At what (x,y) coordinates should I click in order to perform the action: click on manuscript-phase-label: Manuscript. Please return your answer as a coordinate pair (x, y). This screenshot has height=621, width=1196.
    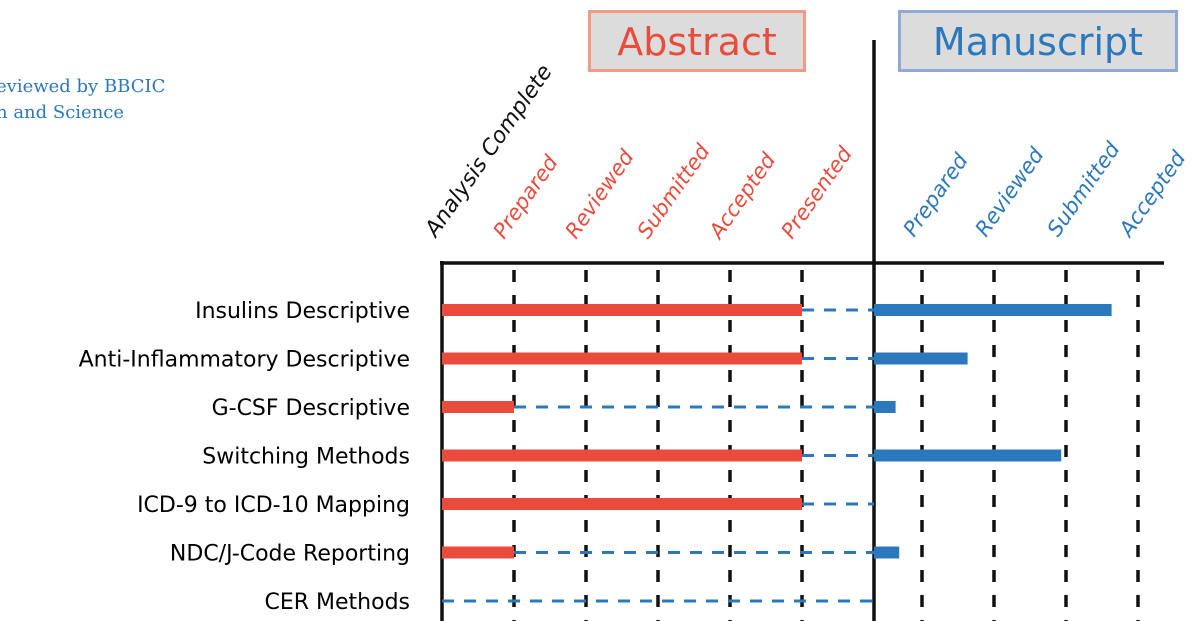
    Looking at the image, I should click on (1038, 41).